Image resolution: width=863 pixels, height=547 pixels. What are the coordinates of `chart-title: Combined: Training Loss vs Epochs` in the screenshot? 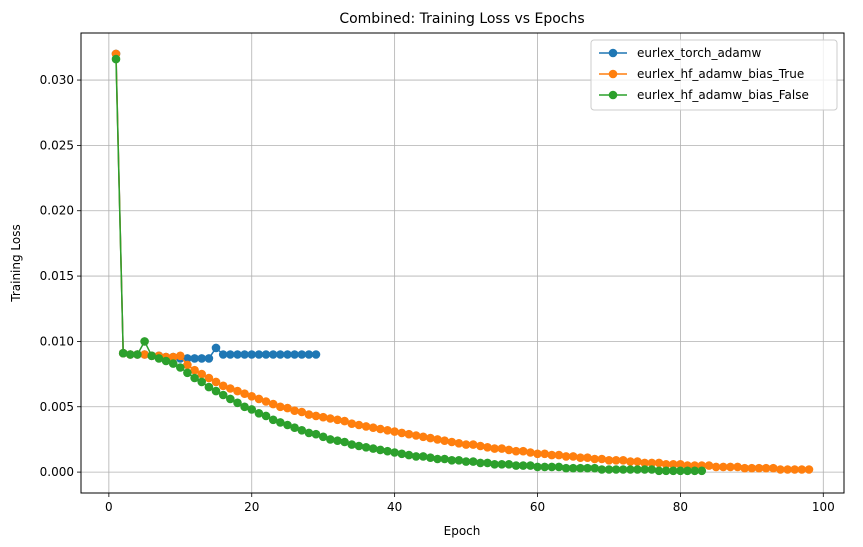 It's located at (461, 19).